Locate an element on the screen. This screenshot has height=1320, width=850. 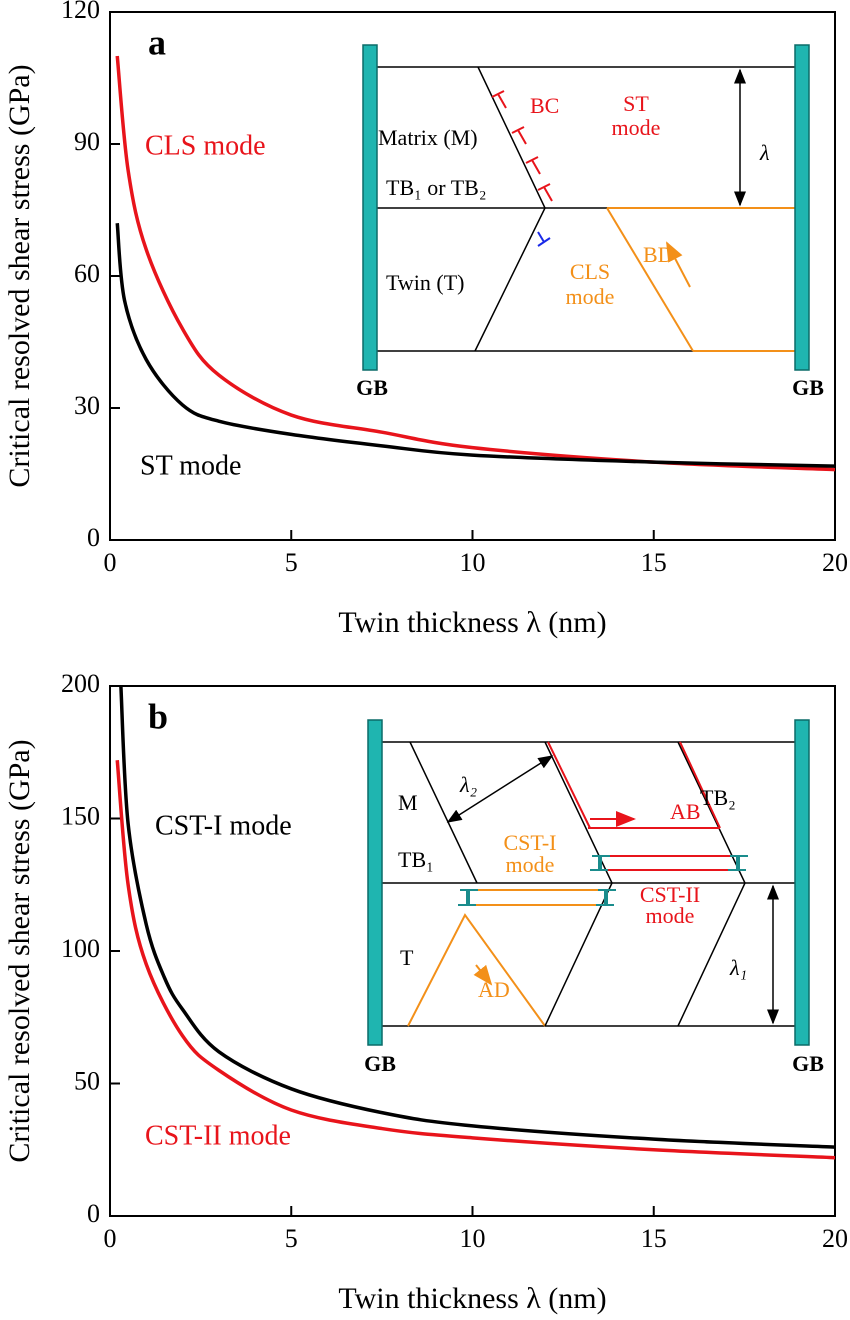
panel-label: a is located at coordinates (157, 42).